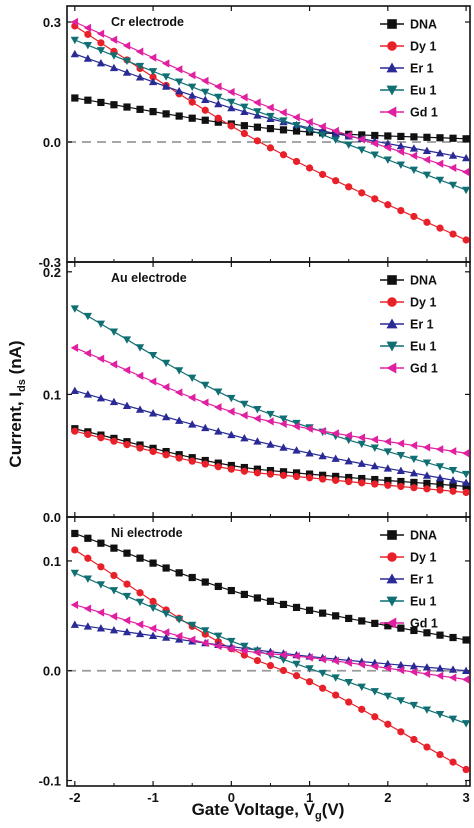 The image size is (474, 828). What do you see at coordinates (408, 303) in the screenshot?
I see `legend-entry: Dy 1` at bounding box center [408, 303].